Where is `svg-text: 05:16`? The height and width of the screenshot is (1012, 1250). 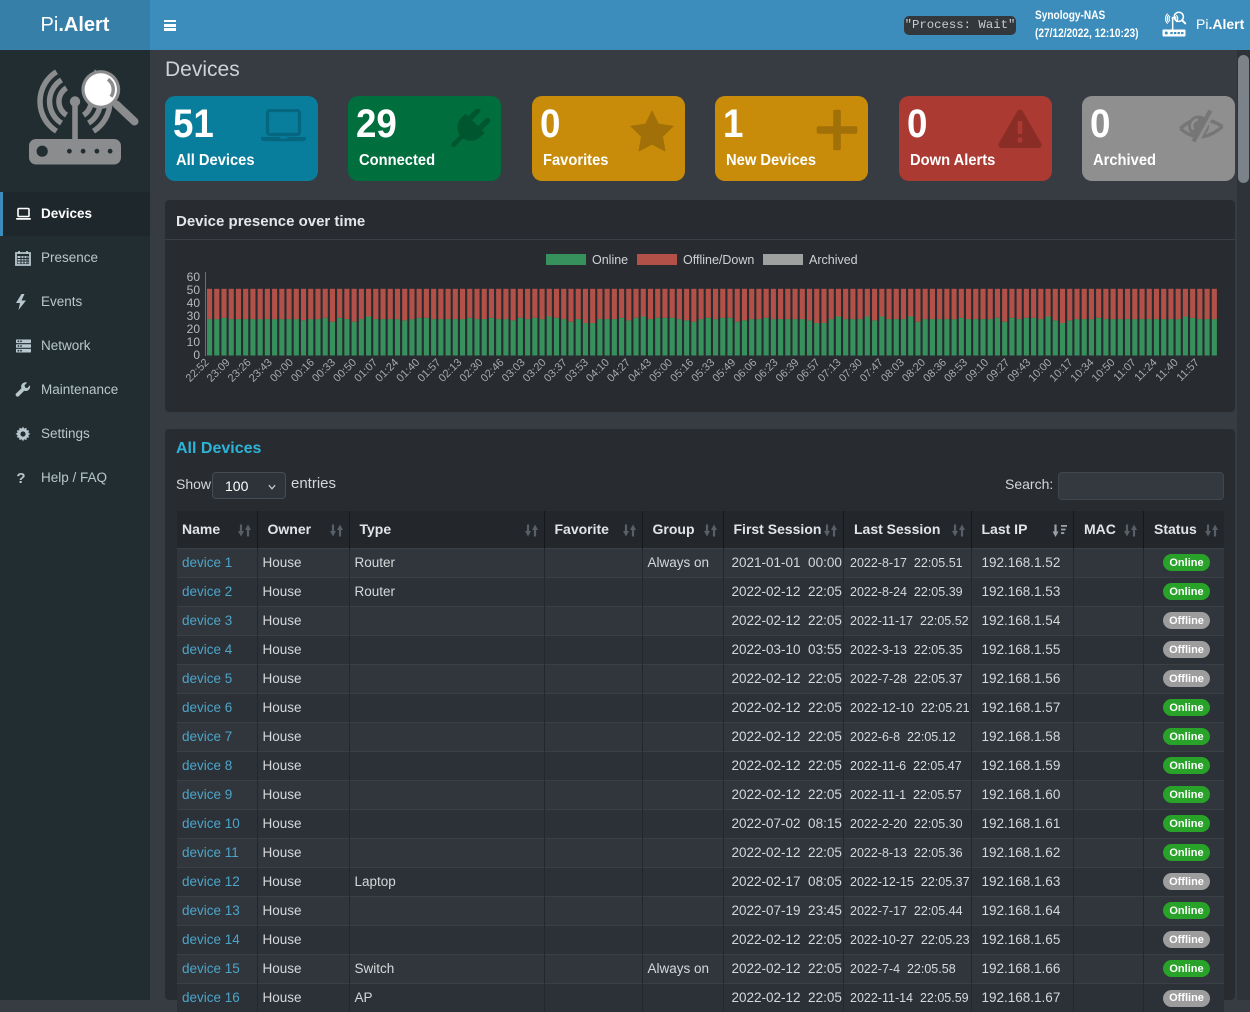
svg-text: 05:16 is located at coordinates (682, 371).